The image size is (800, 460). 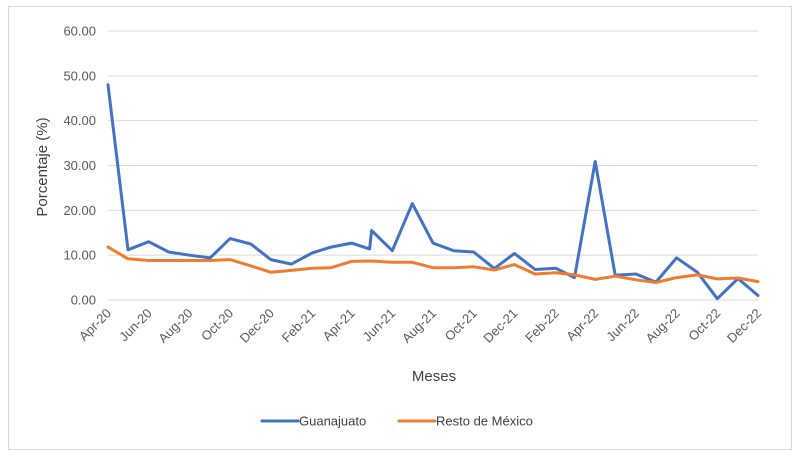 I want to click on y-axis-title: Porcentaje (%), so click(x=42, y=166).